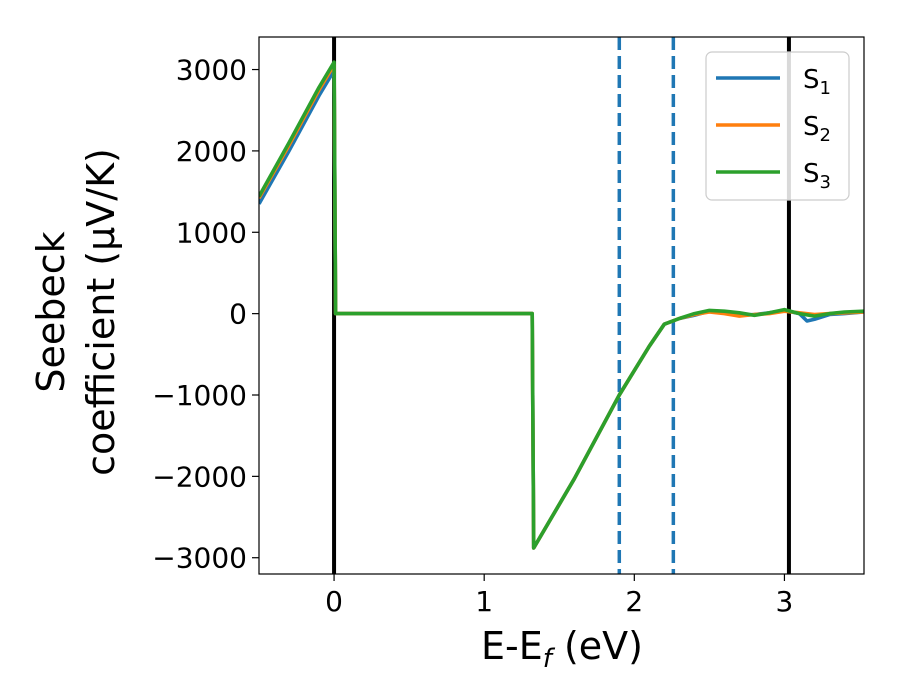 Image resolution: width=900 pixels, height=700 pixels. I want to click on y-tick-label-4: −1000, so click(199, 395).